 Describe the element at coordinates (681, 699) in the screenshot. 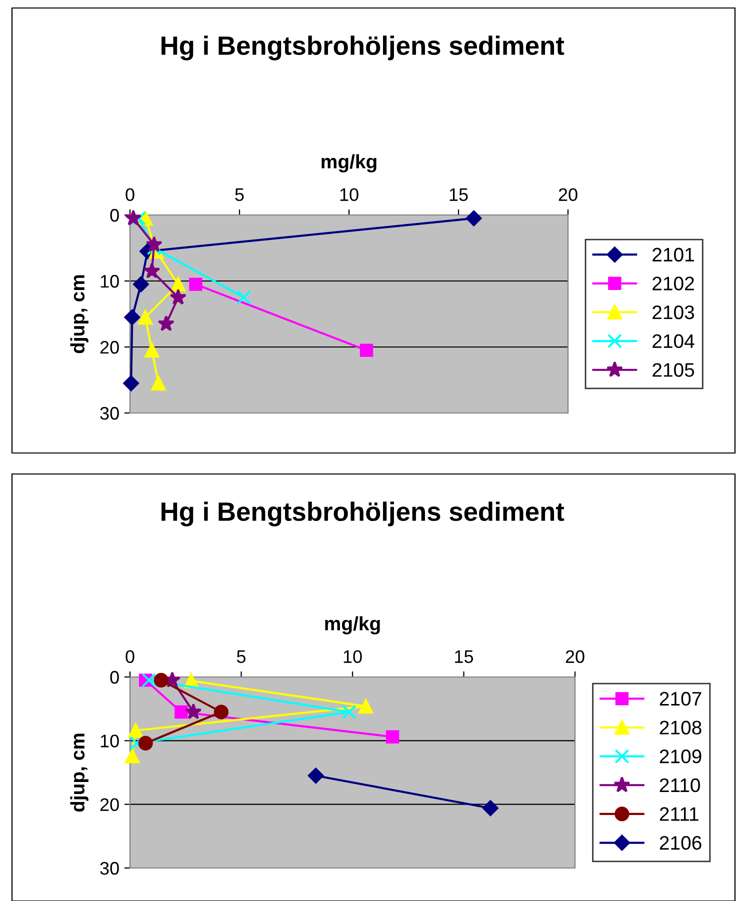

I see `legend-label: 2107` at that location.